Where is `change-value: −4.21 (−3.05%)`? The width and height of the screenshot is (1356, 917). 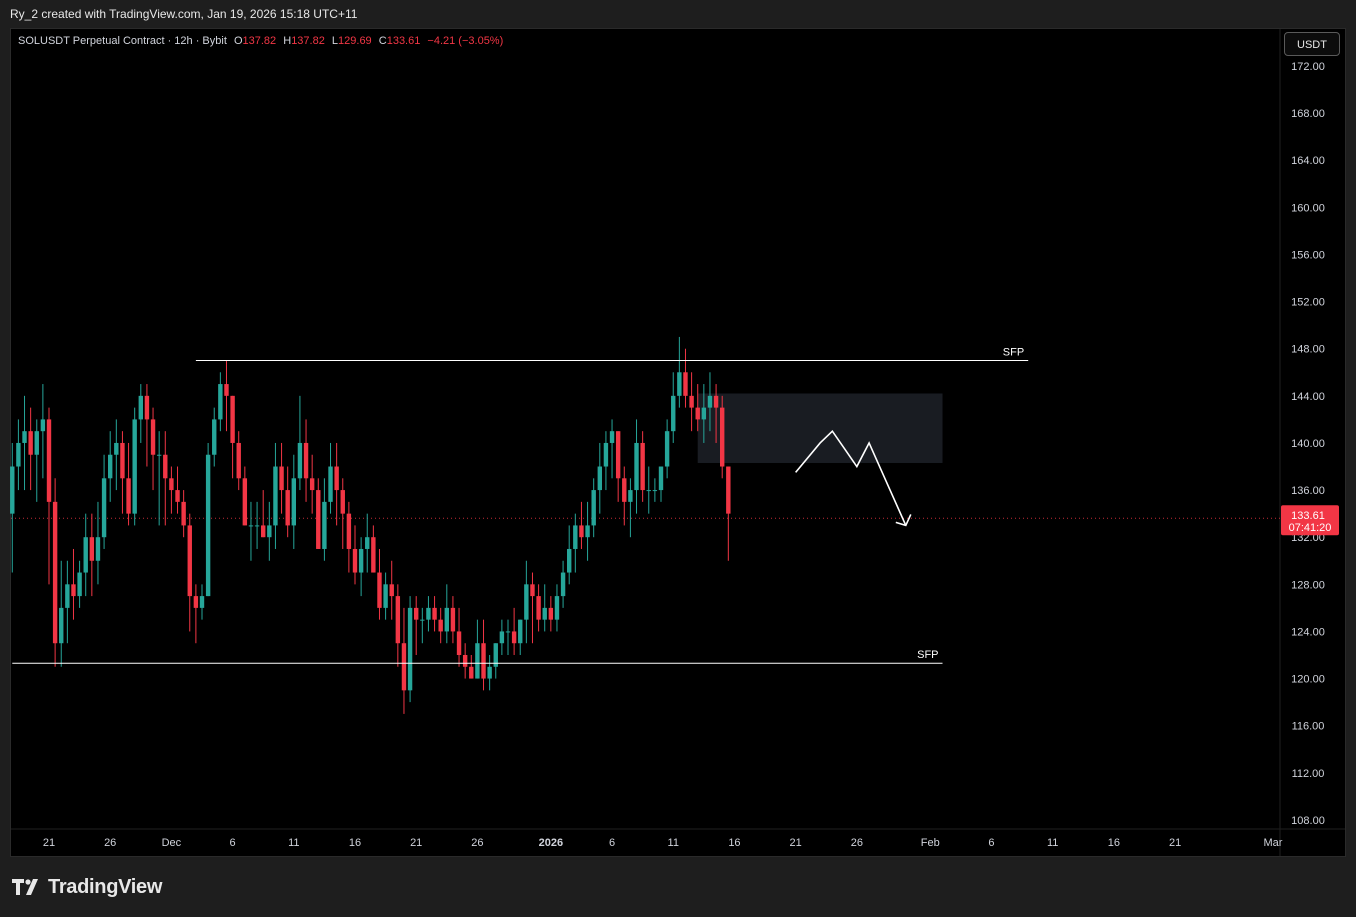
change-value: −4.21 (−3.05%) is located at coordinates (465, 41).